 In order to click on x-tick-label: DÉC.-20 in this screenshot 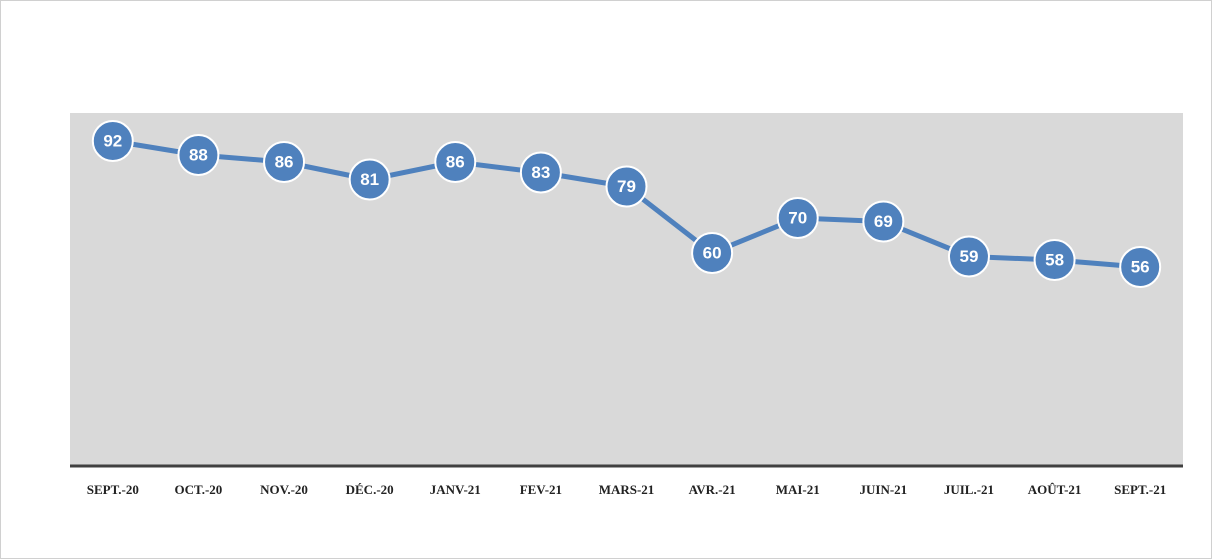, I will do `click(370, 489)`.